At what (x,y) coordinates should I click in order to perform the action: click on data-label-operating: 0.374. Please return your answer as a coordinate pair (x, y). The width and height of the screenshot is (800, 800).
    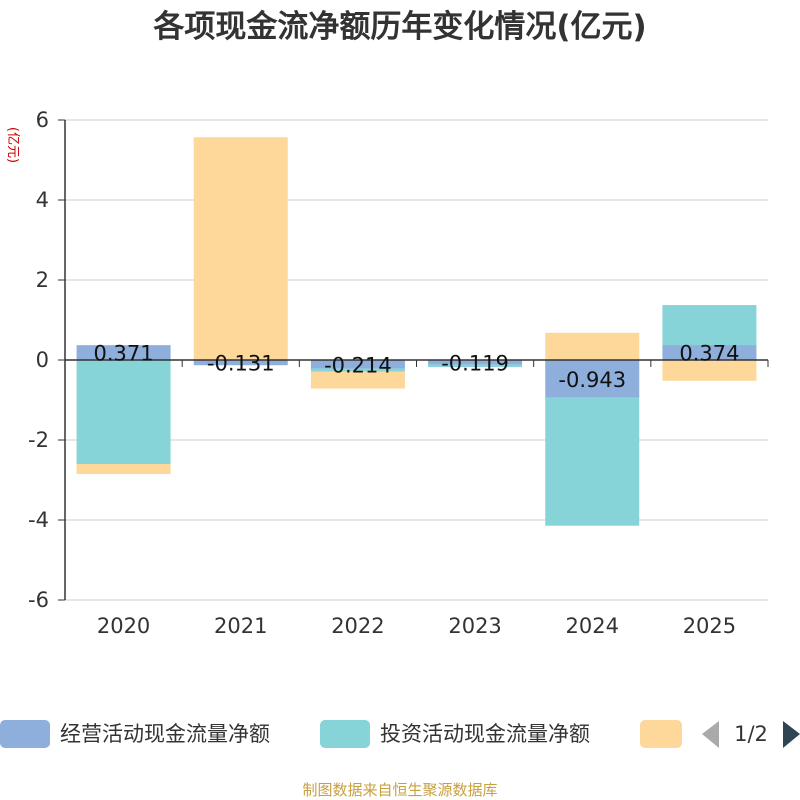
    Looking at the image, I should click on (709, 354).